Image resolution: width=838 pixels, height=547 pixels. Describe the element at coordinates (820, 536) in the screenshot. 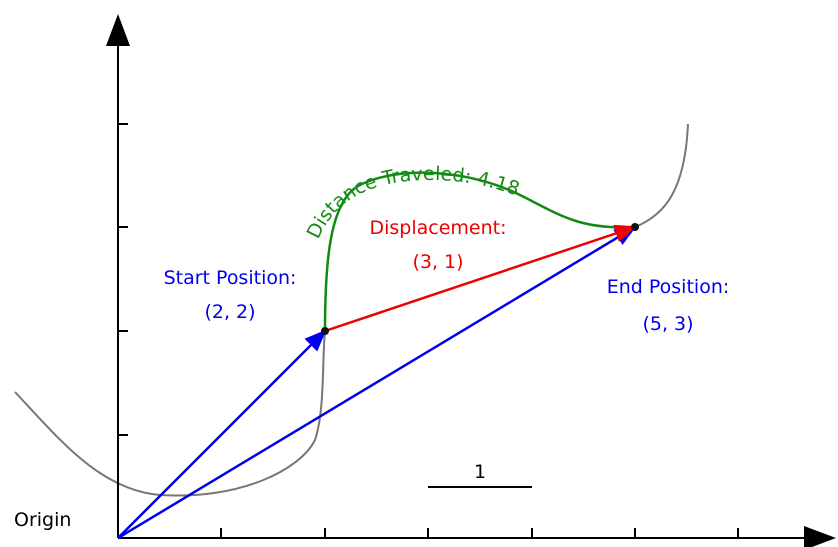

I see `x-axis-arrow` at that location.